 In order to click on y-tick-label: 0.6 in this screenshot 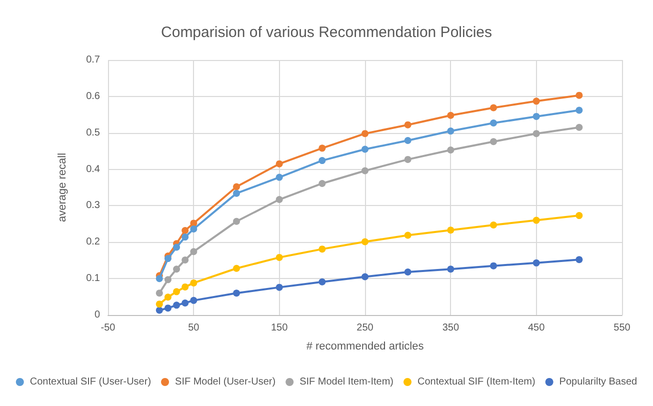, I will do `click(93, 96)`.